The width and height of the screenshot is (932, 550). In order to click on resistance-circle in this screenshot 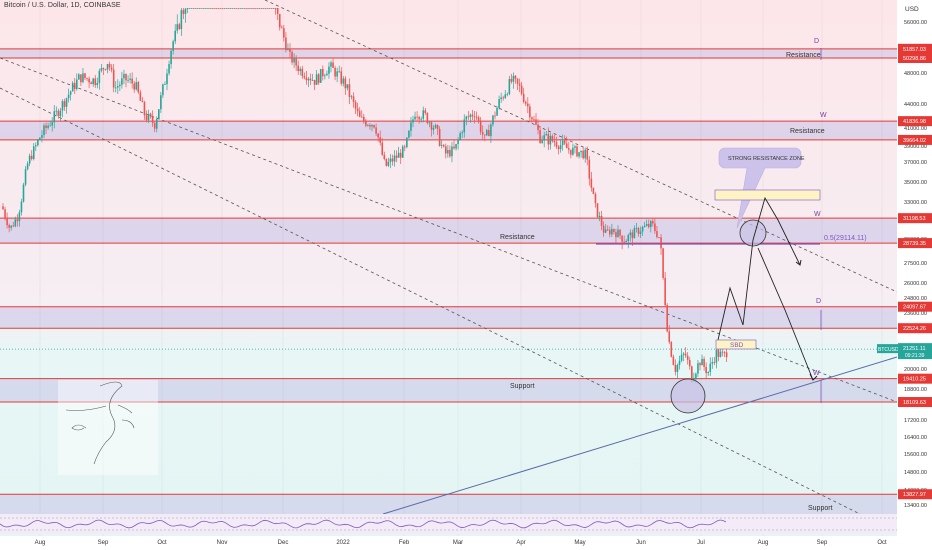, I will do `click(753, 233)`.